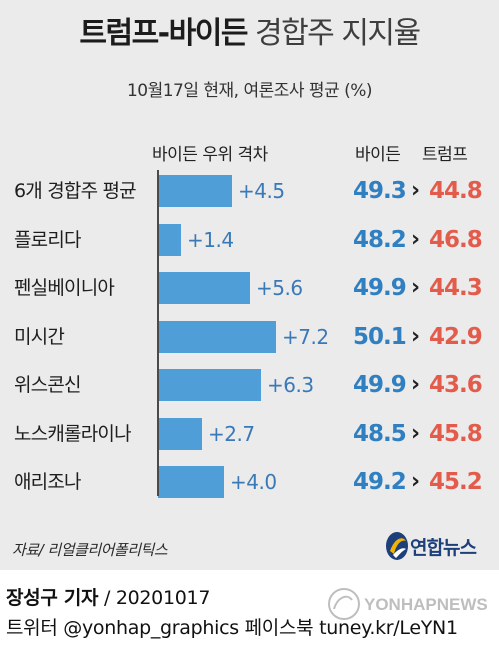 Image resolution: width=499 pixels, height=645 pixels. Describe the element at coordinates (48, 385) in the screenshot. I see `category-label: 위스콘신` at that location.